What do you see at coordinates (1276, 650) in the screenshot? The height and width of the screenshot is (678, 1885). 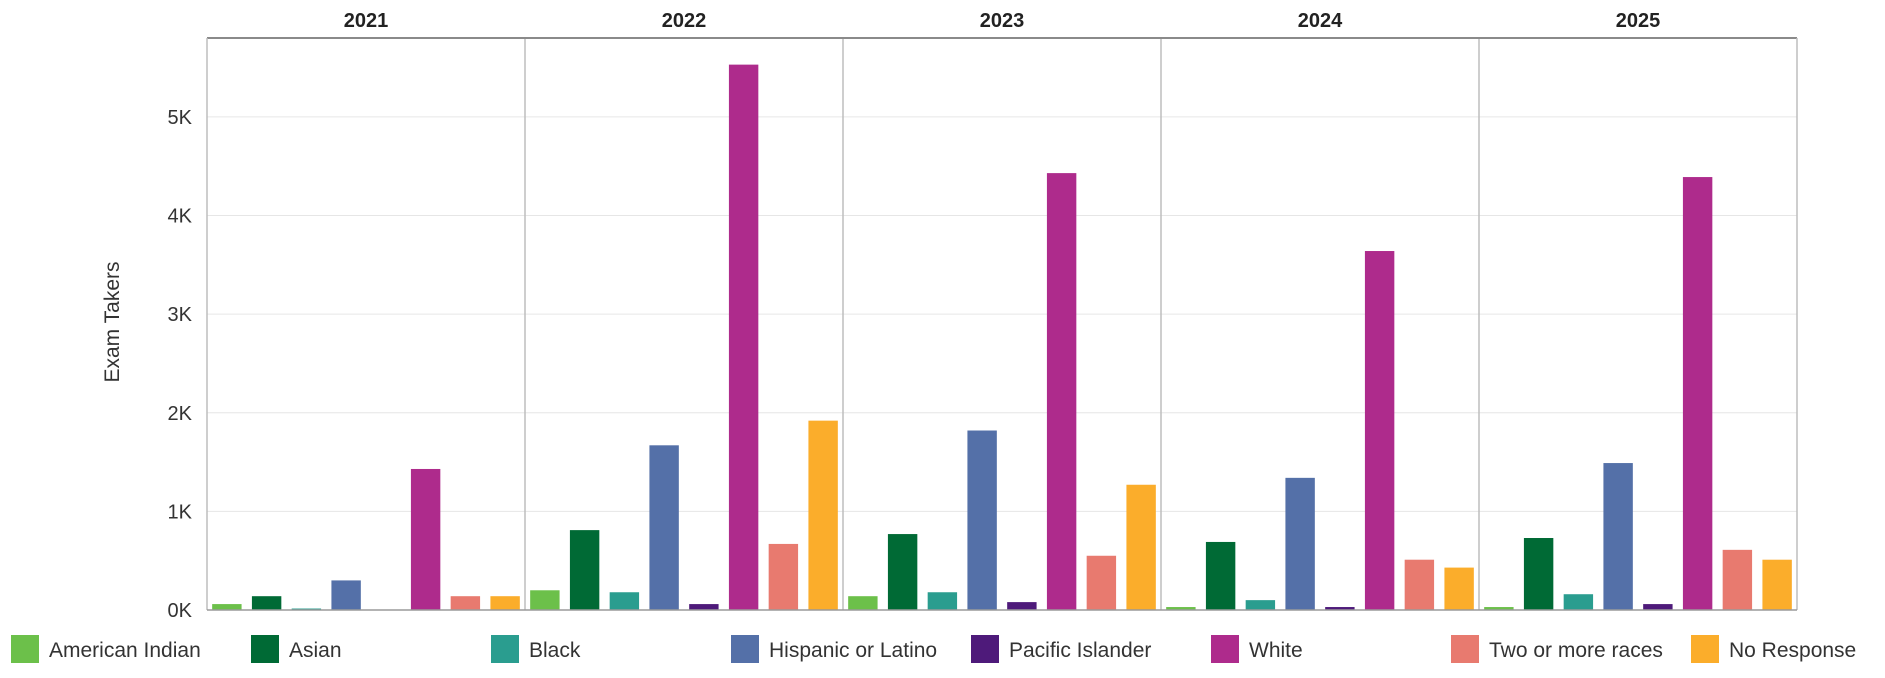 I see `legend-label: White` at bounding box center [1276, 650].